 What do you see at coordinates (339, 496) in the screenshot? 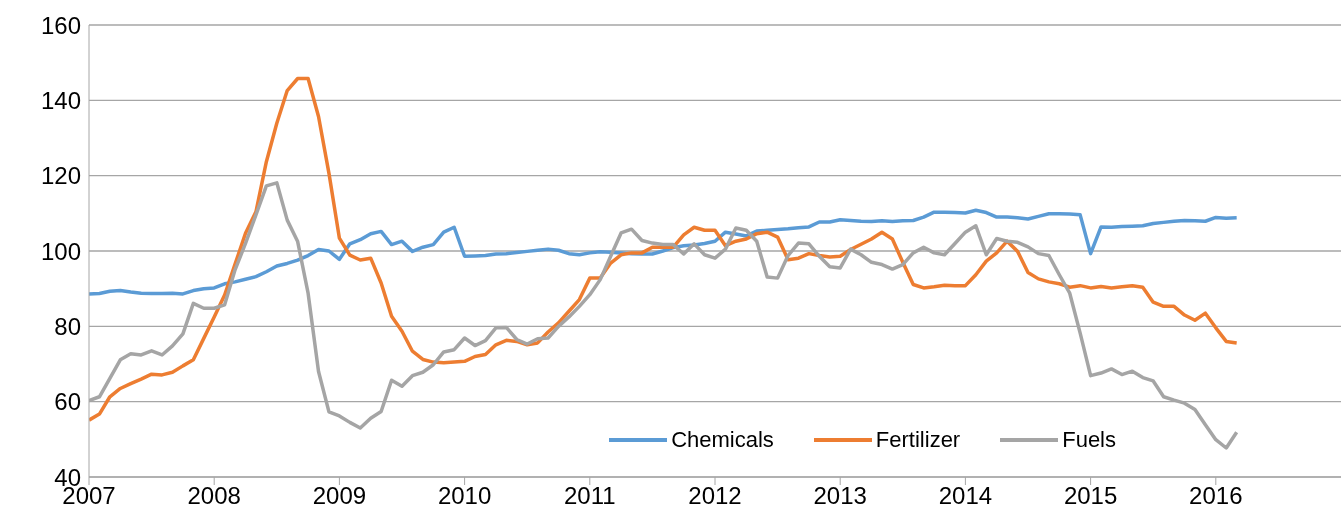
I see `x-tick-label: 2009` at bounding box center [339, 496].